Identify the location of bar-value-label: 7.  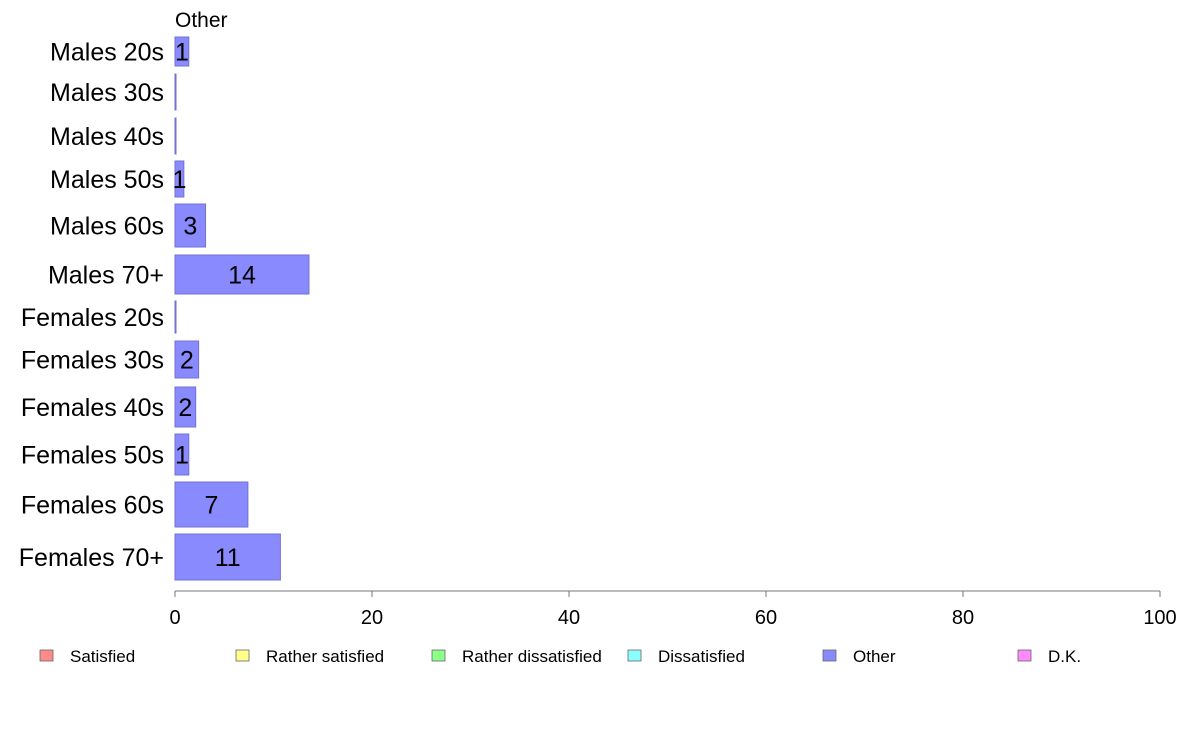
(211, 506).